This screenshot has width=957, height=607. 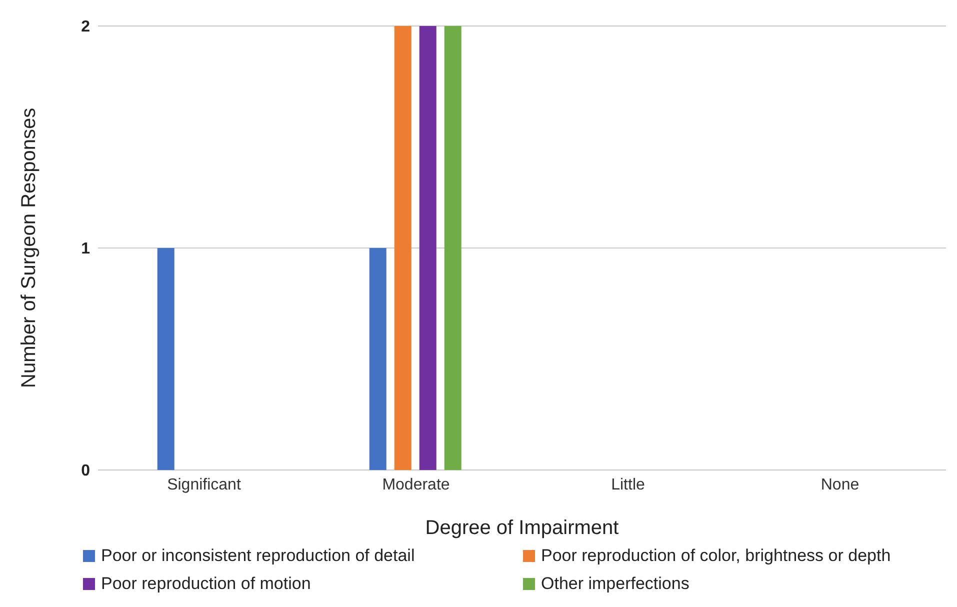 I want to click on x-tick-label: Significant, so click(x=204, y=485).